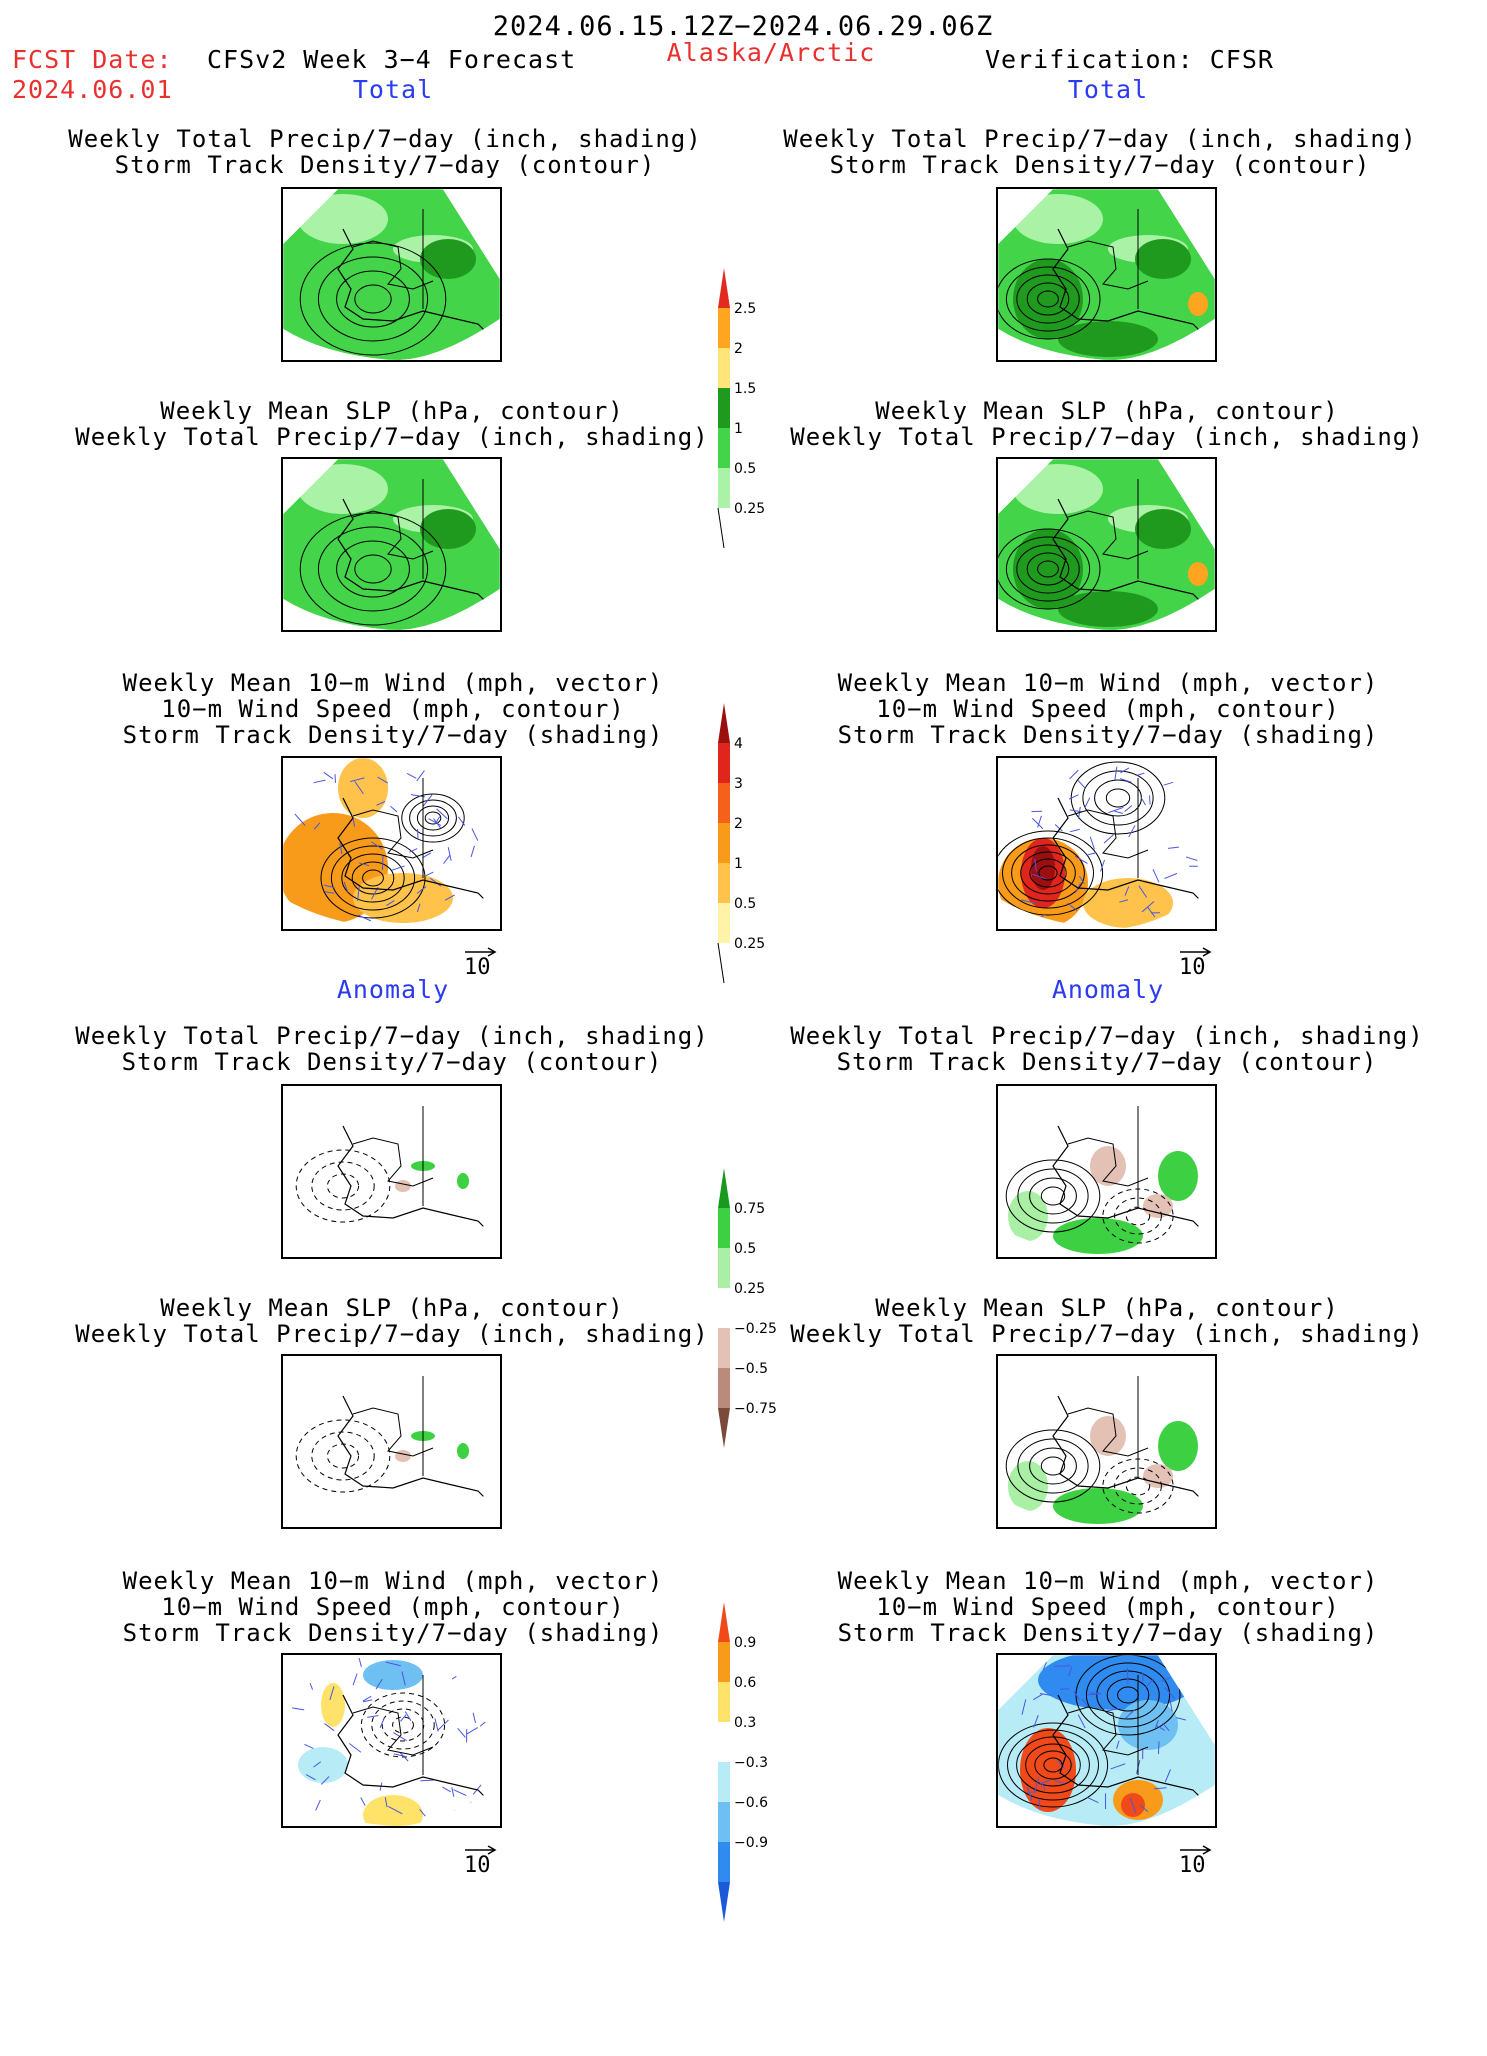 Image resolution: width=1487 pixels, height=2056 pixels. Describe the element at coordinates (745, 389) in the screenshot. I see `colorbar-tick-label: 1.5` at that location.